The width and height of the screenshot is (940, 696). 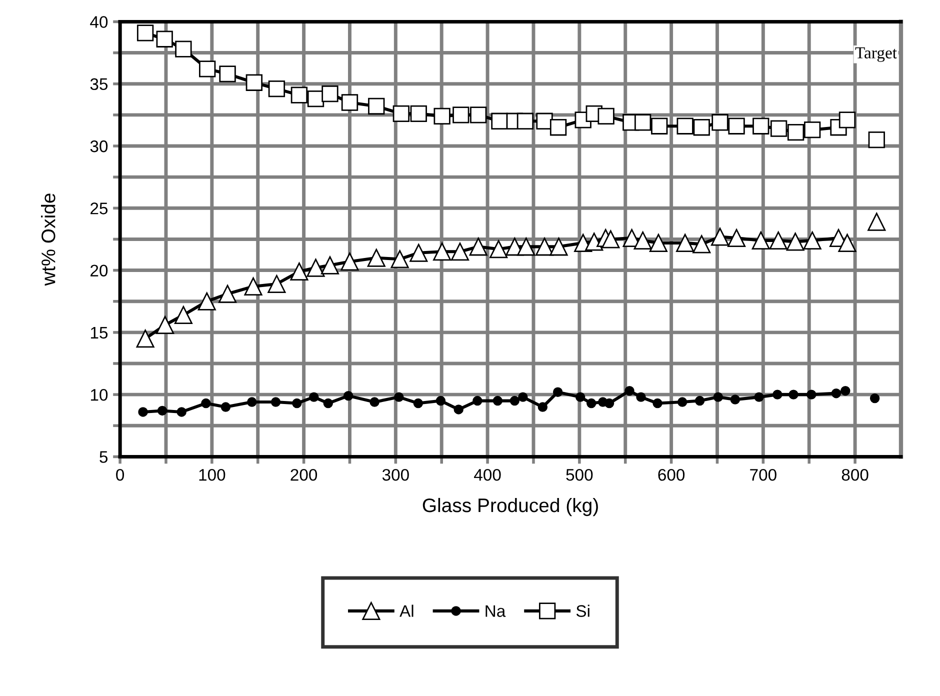 What do you see at coordinates (120, 474) in the screenshot?
I see `x-tick-label: 0` at bounding box center [120, 474].